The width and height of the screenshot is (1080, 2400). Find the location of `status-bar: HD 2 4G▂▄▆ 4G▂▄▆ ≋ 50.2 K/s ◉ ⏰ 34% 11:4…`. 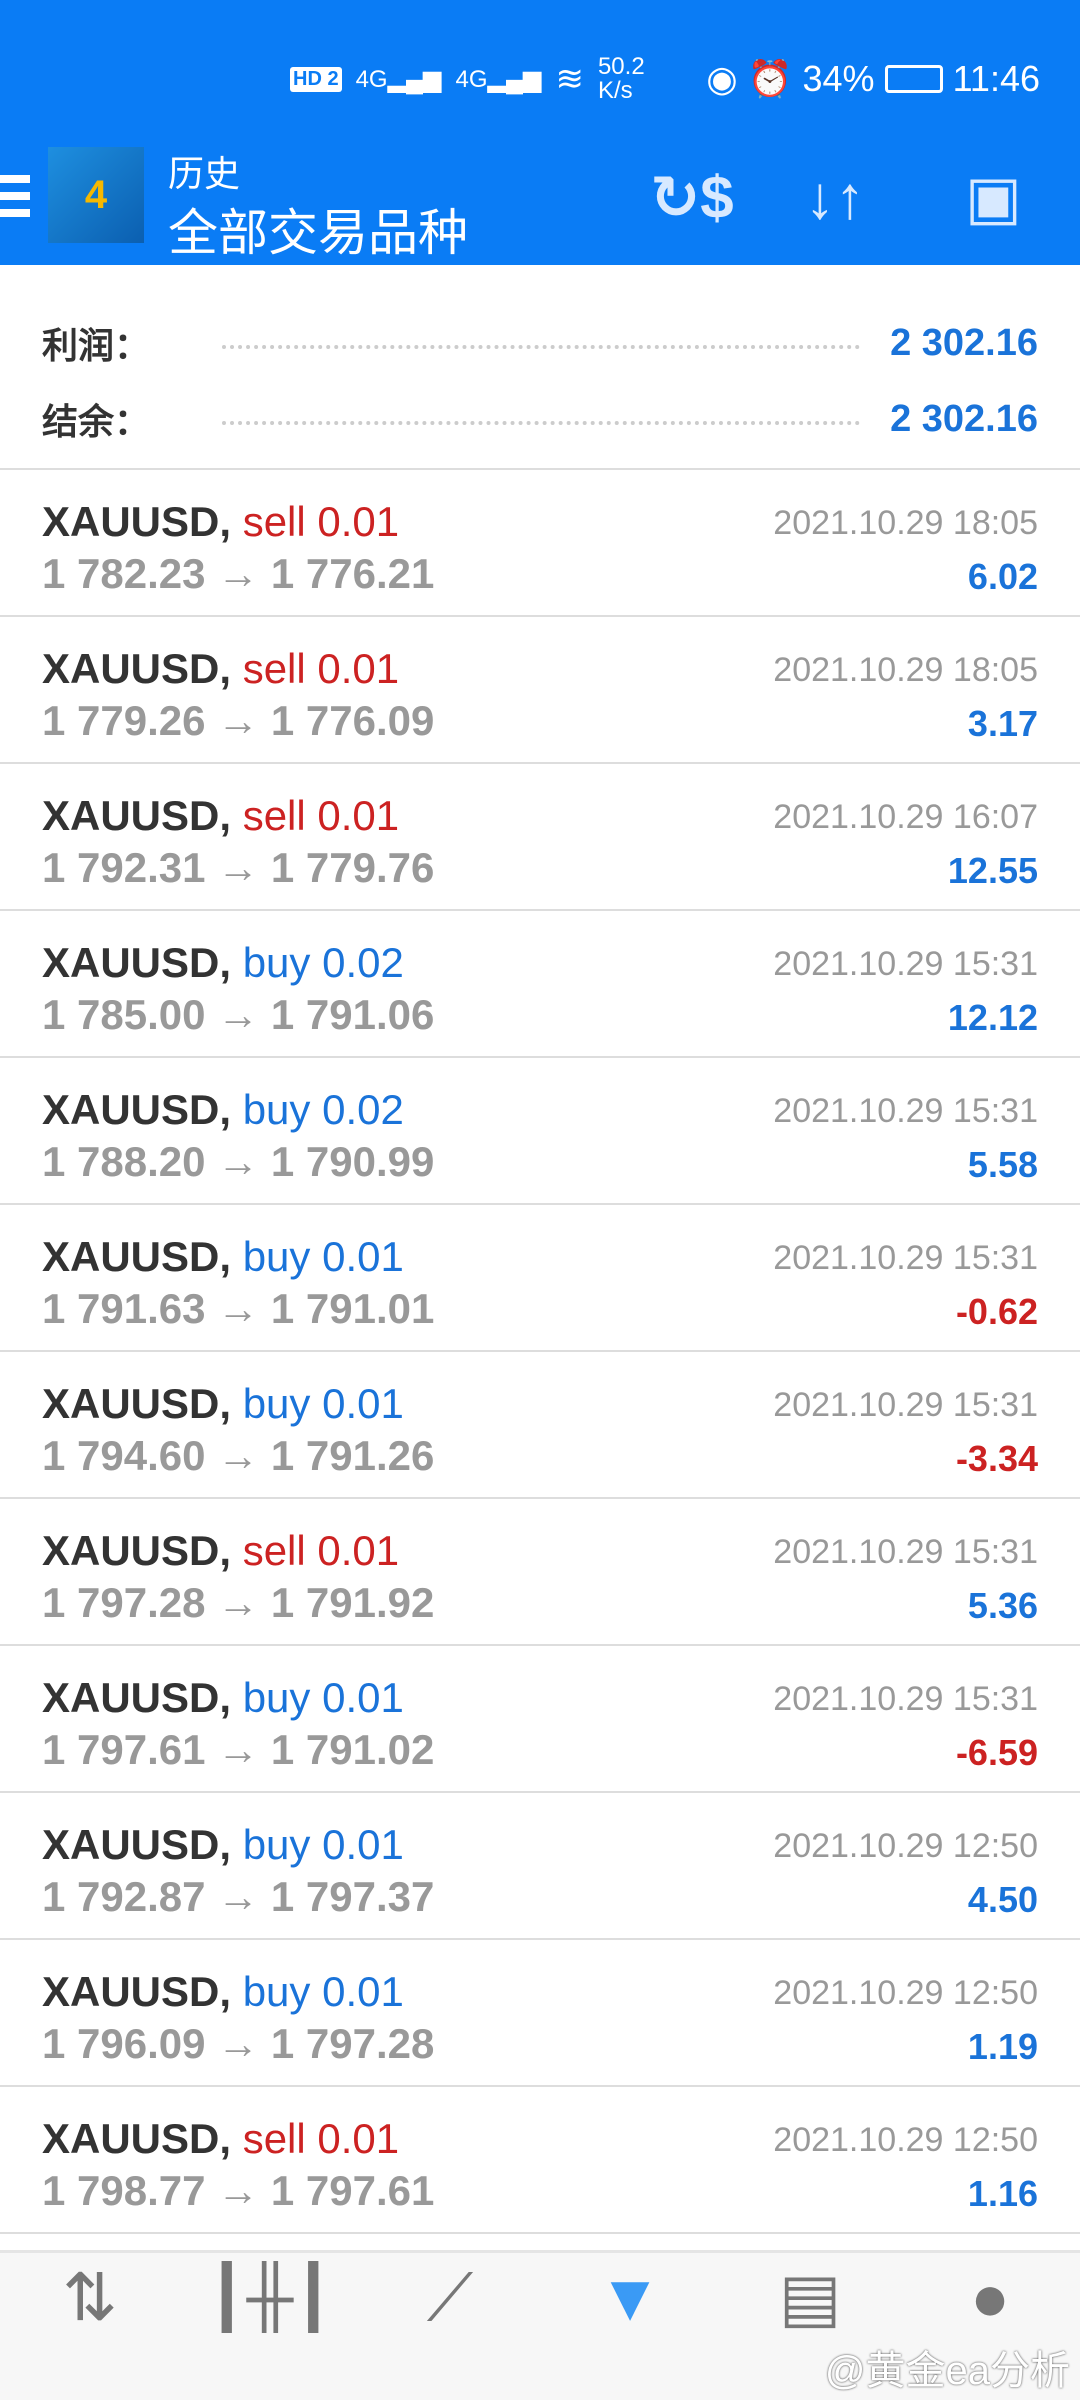

status-bar: HD 2 4G▂▄▆ 4G▂▄▆ ≋ 50.2 K/s ◉ ⏰ 34% 11:4… is located at coordinates (540, 80).